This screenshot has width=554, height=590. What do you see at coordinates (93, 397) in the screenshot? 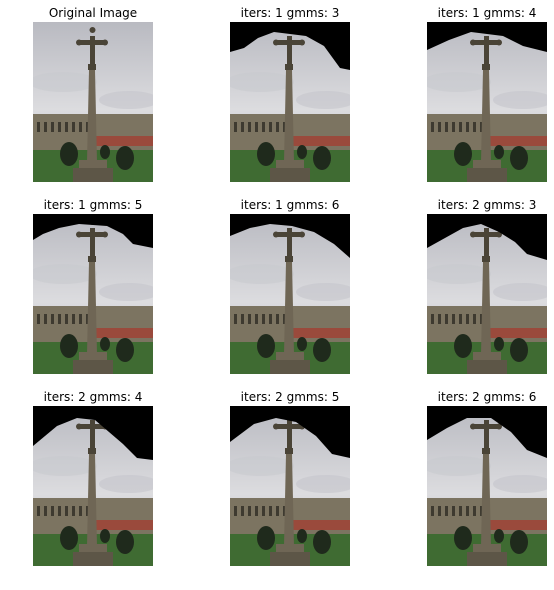
I see `panel-title-6: iters: 2 gmms: 4` at bounding box center [93, 397].